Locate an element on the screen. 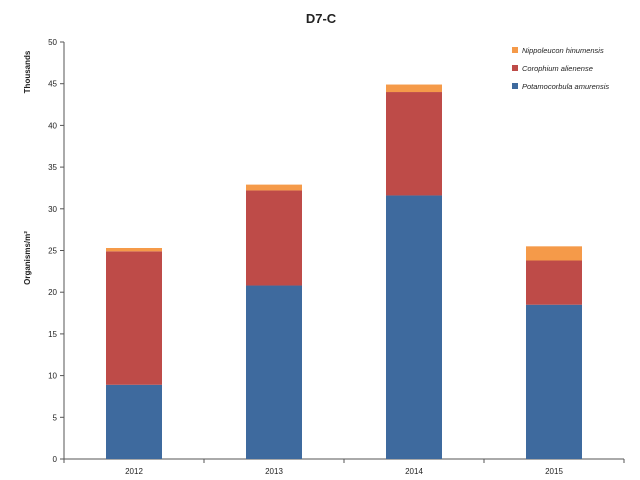  y-tick-label: 25 is located at coordinates (52, 251).